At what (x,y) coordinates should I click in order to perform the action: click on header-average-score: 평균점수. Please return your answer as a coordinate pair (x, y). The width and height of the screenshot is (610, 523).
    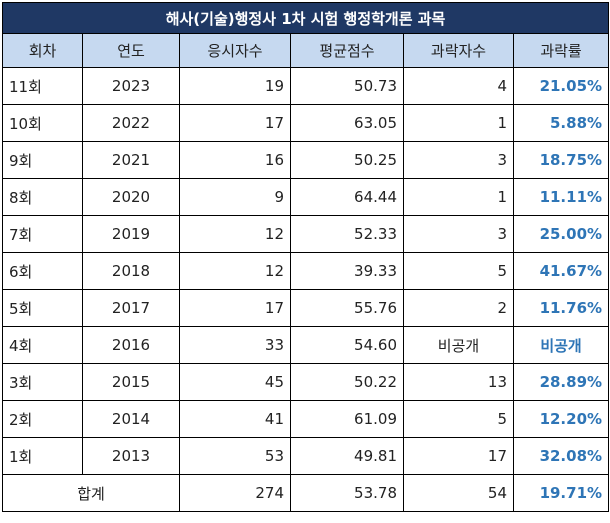
    Looking at the image, I should click on (347, 50).